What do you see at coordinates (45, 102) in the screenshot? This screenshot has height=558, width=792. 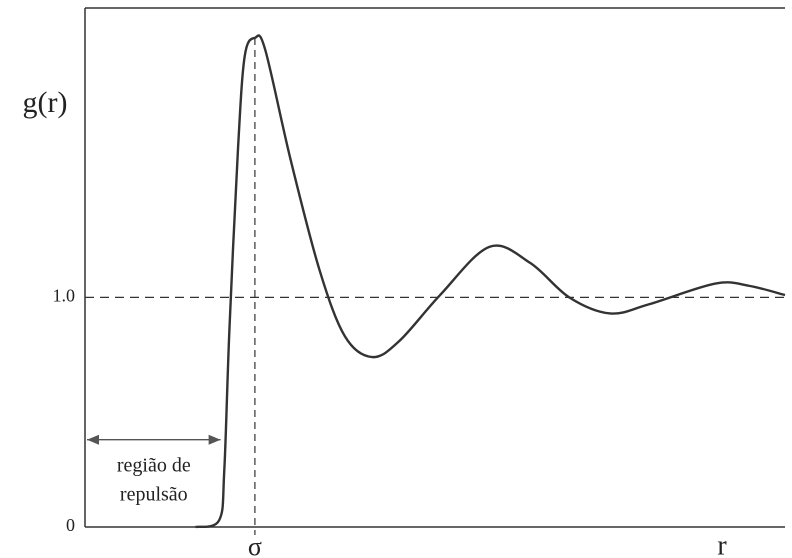 I see `y-axis-label: g(r)` at bounding box center [45, 102].